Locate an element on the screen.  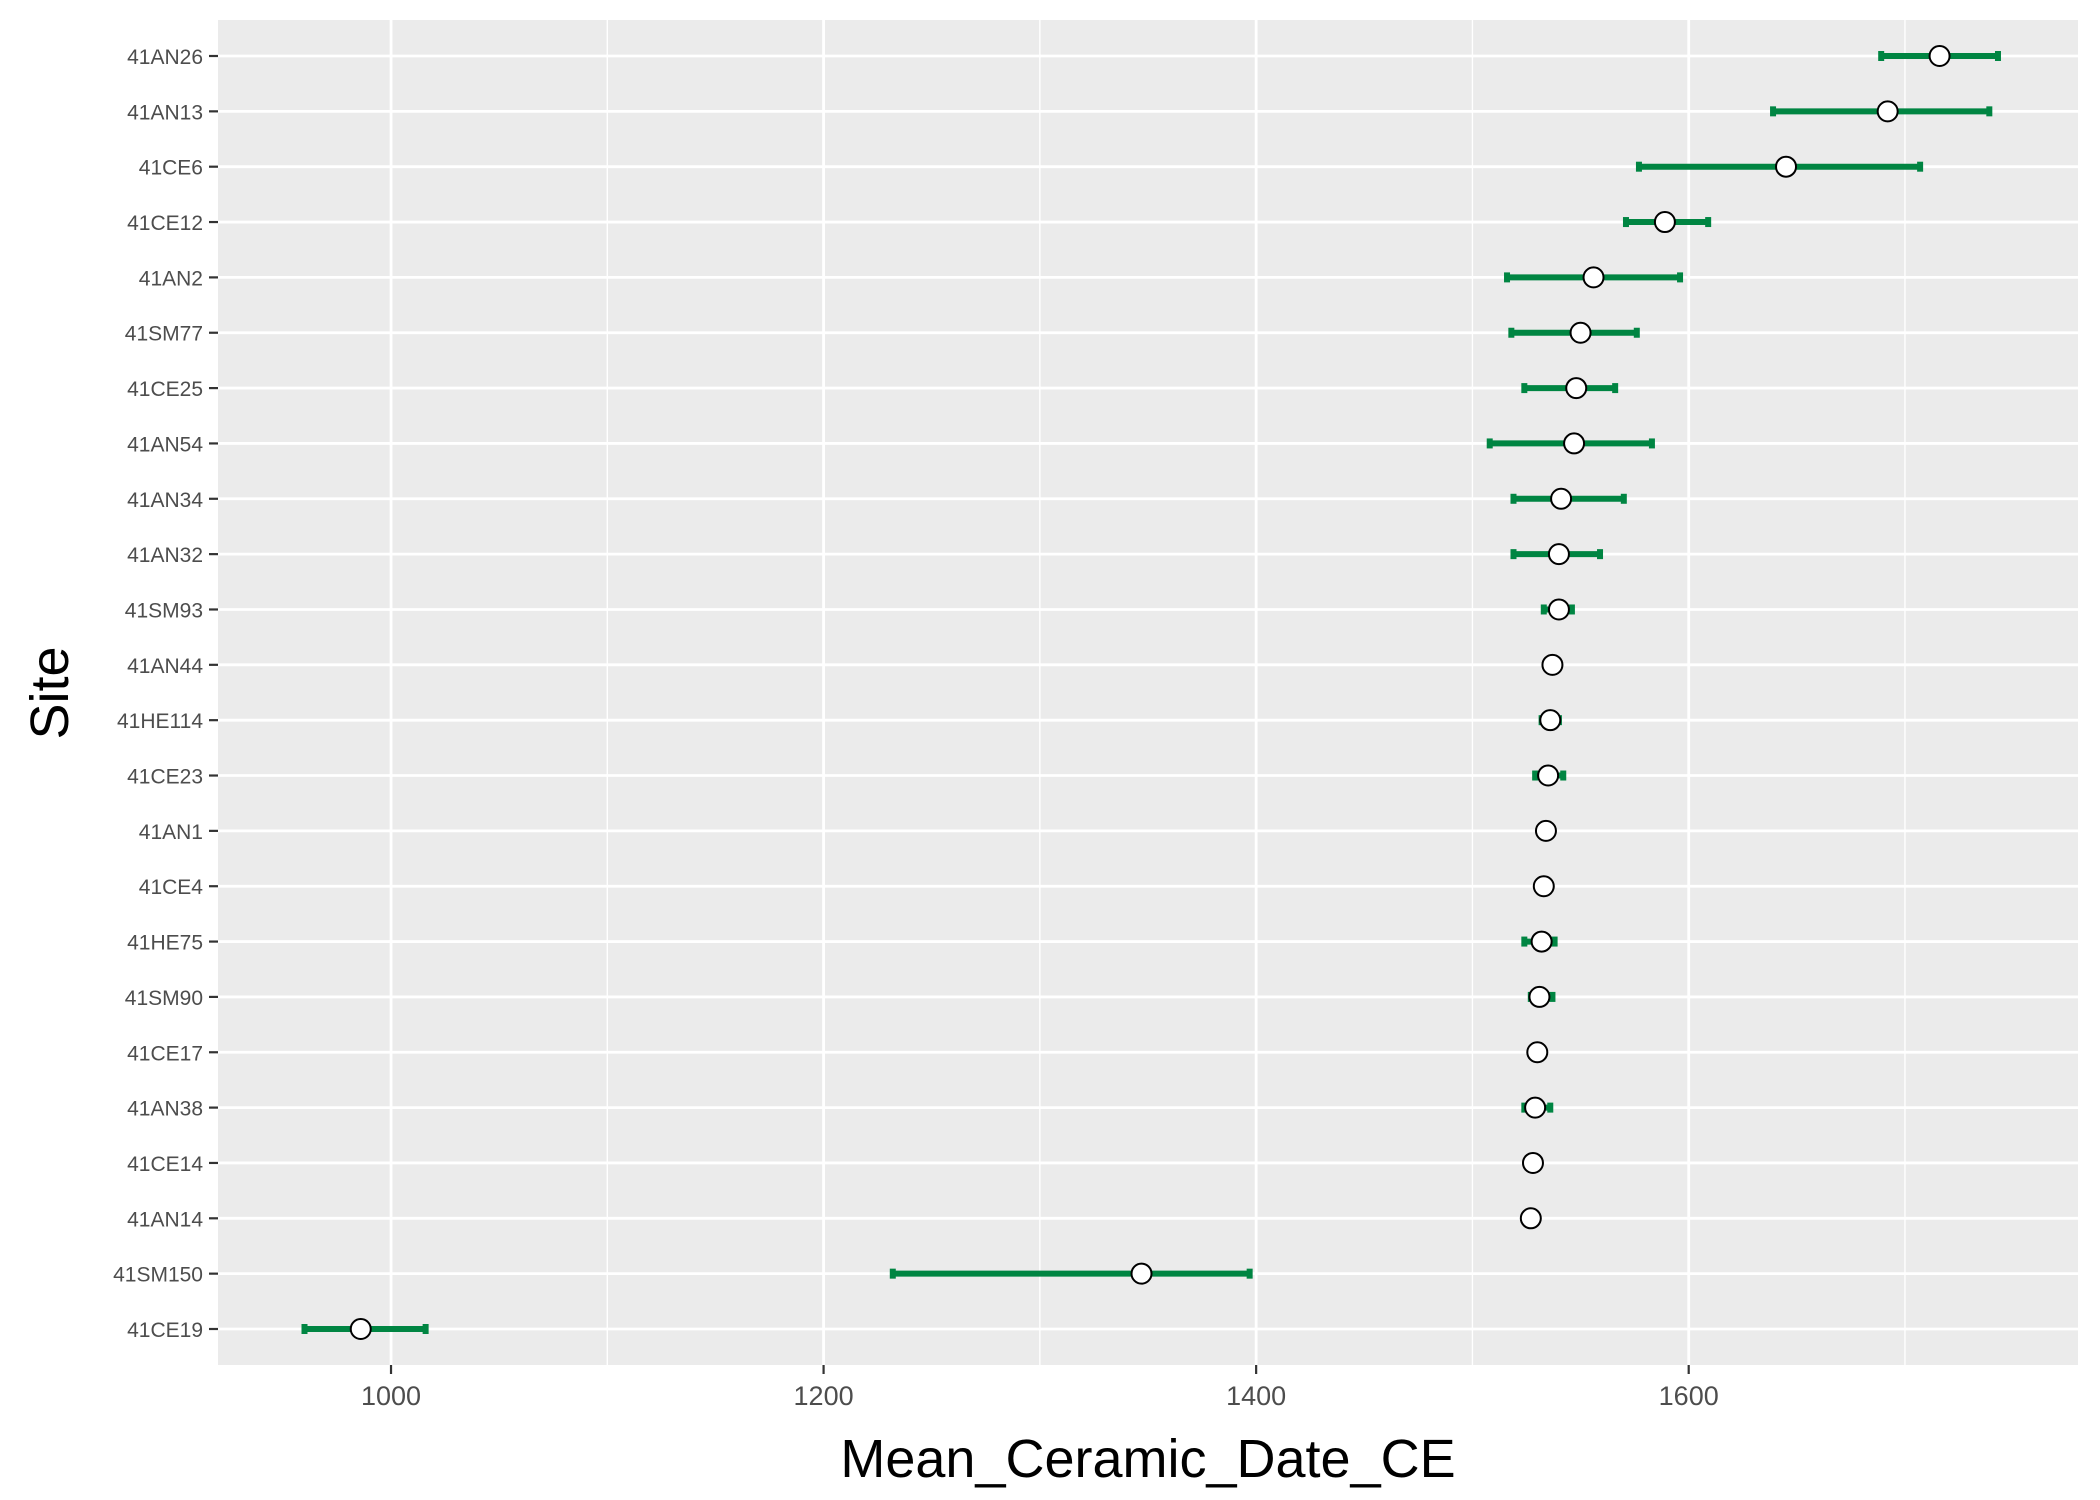
y-tick-label: 41CE6 is located at coordinates (171, 168).